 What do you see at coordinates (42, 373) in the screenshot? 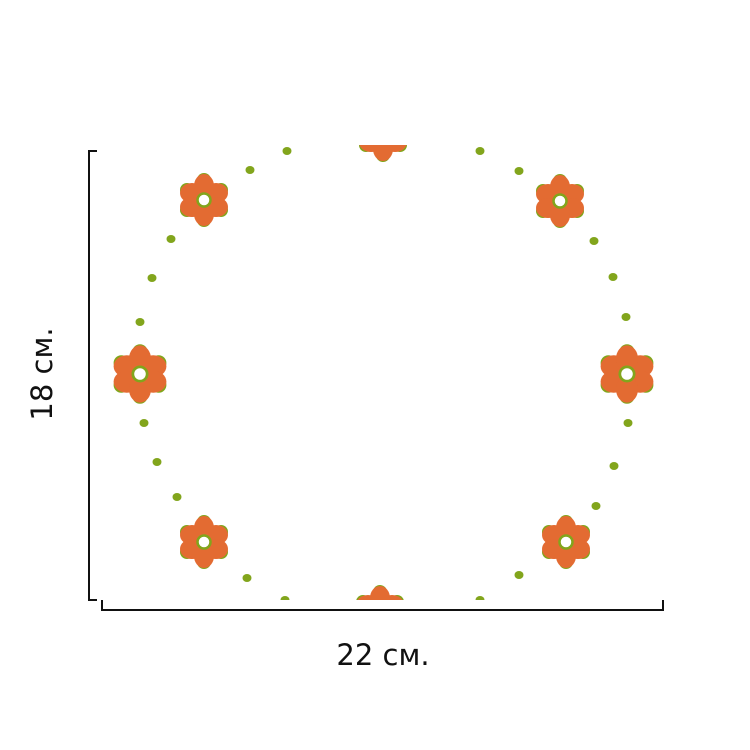
I see `height-label: 18 см.` at bounding box center [42, 373].